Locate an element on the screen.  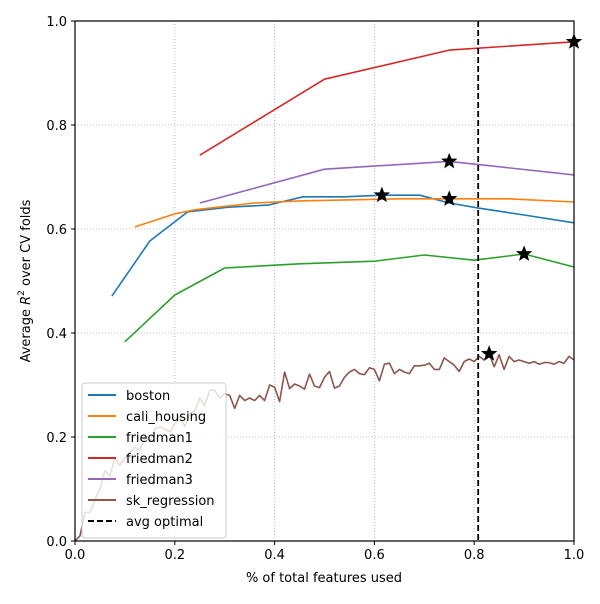
legend-entry-friedman1: friedman1 is located at coordinates (140, 438).